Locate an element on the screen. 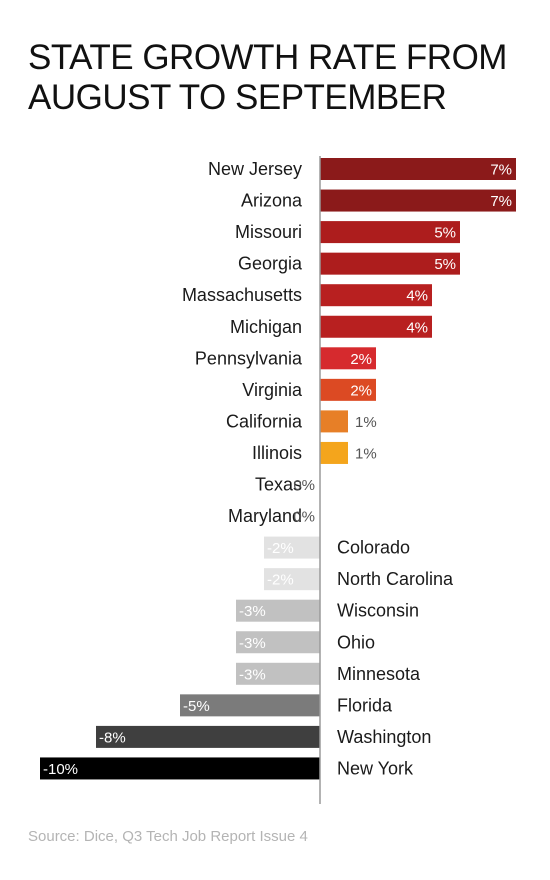 Image resolution: width=550 pixels, height=880 pixels. chart-title-line-2: AUGUST TO SEPTEMBER is located at coordinates (237, 97).